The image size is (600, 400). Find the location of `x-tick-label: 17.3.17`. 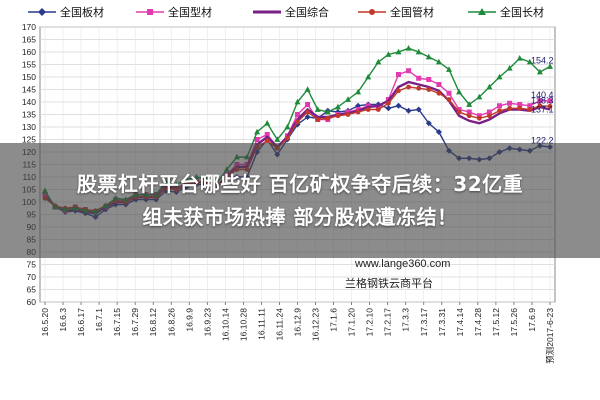

x-tick-label: 17.3.17 is located at coordinates (424, 322).